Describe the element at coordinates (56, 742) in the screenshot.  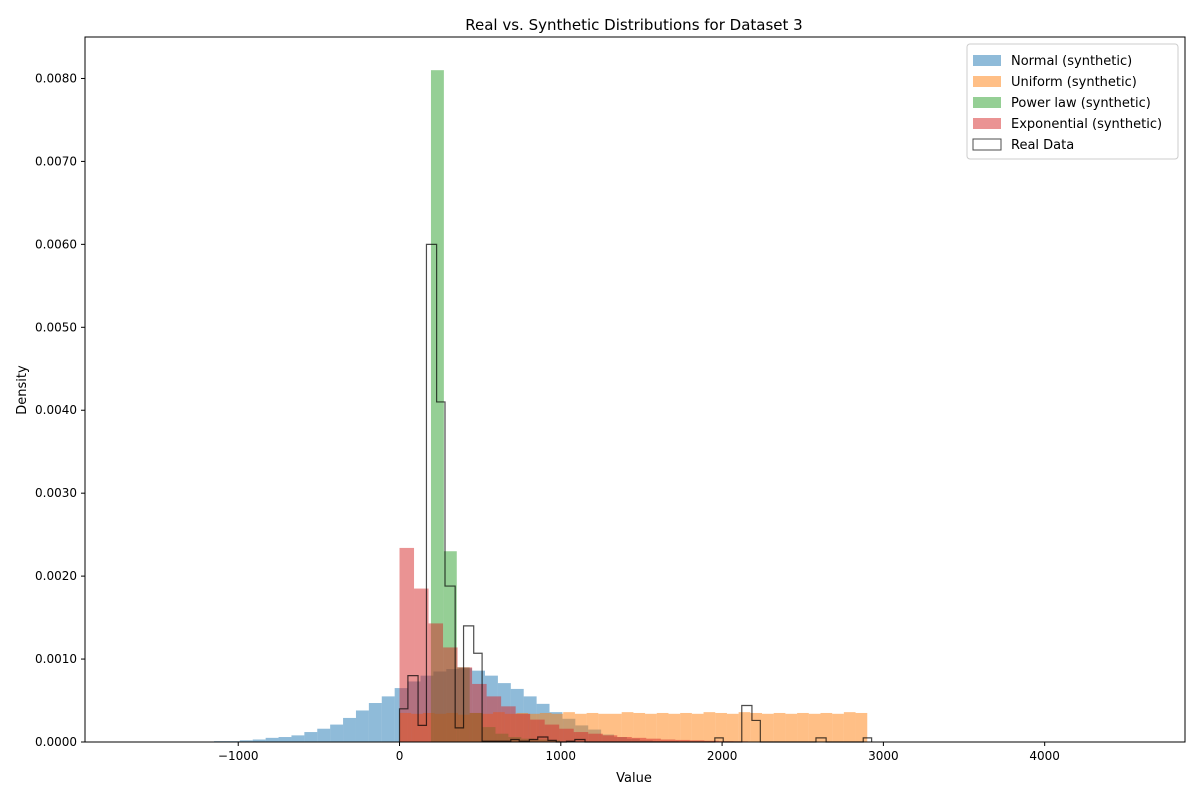
I see `y-tick-label: 0.0000` at that location.